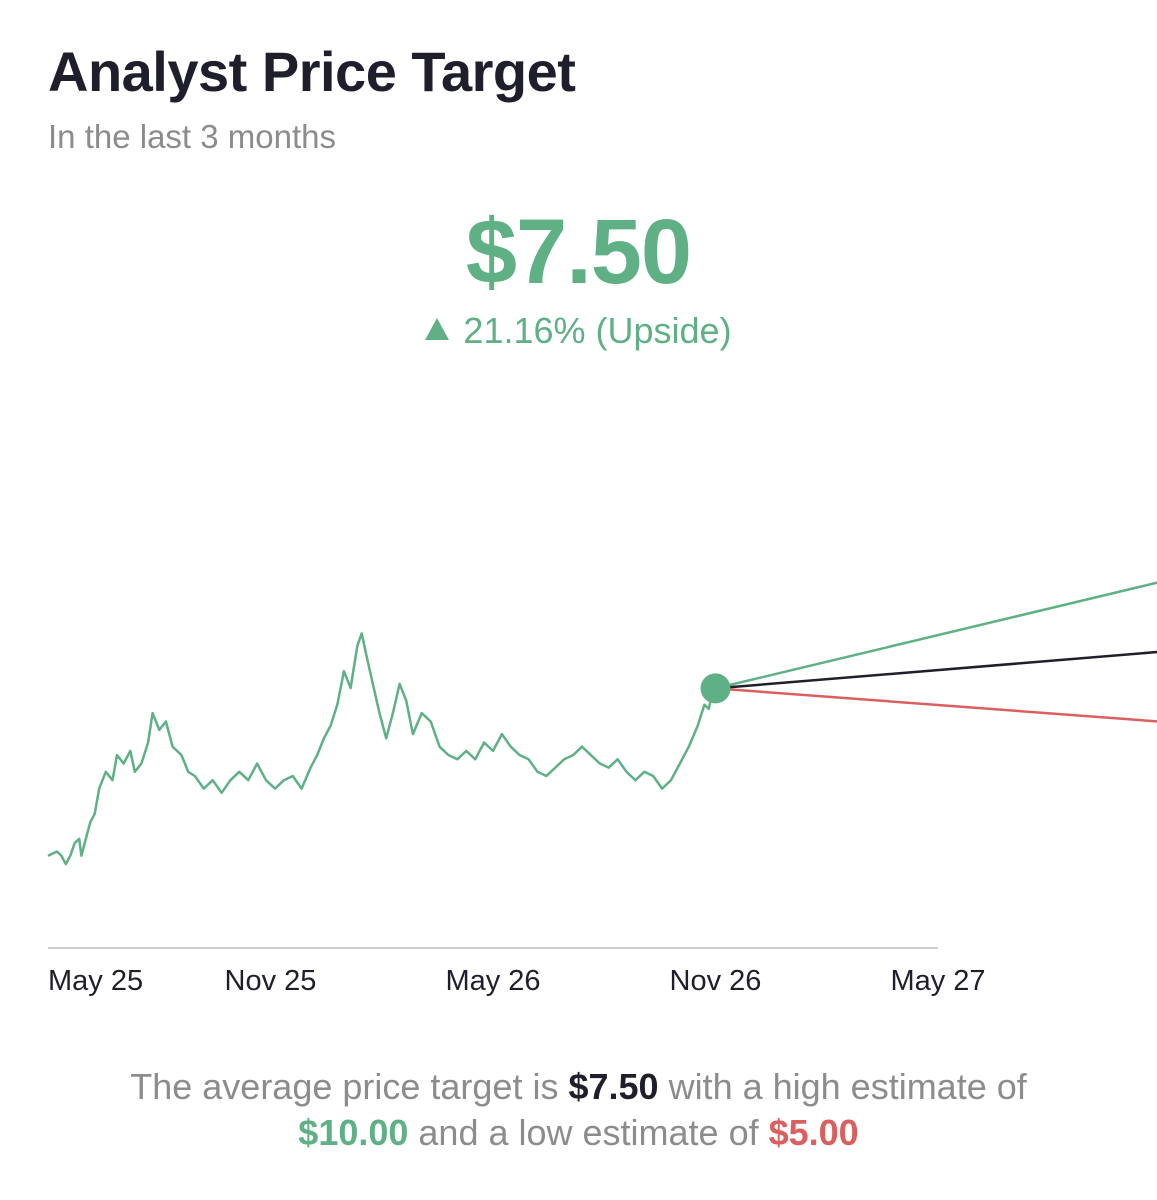 This screenshot has width=1157, height=1200. What do you see at coordinates (578, 252) in the screenshot?
I see `average-target-price: $7.50` at bounding box center [578, 252].